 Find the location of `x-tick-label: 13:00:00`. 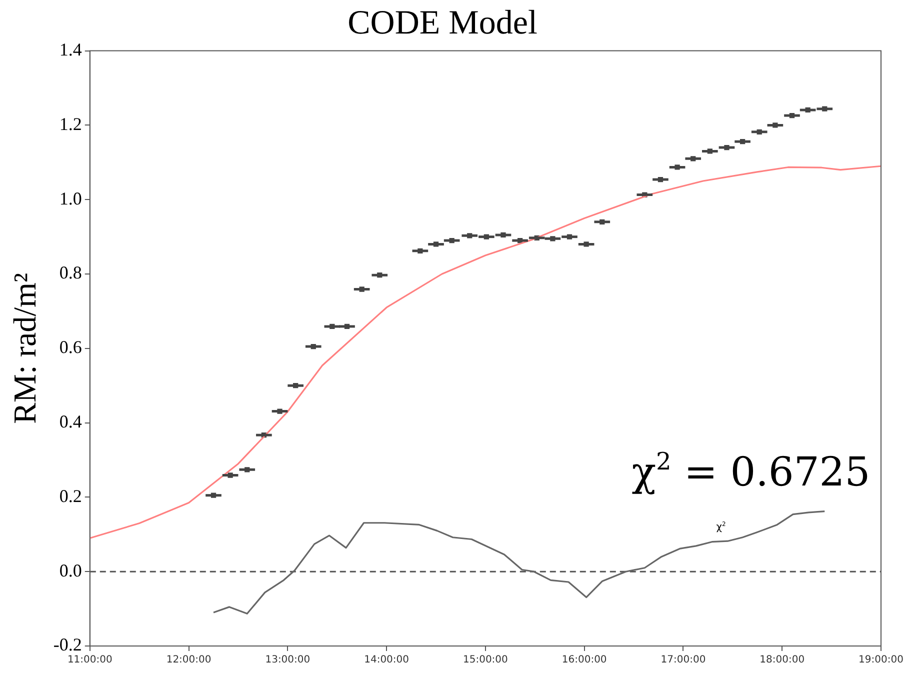

x-tick-label: 13:00:00 is located at coordinates (287, 660).